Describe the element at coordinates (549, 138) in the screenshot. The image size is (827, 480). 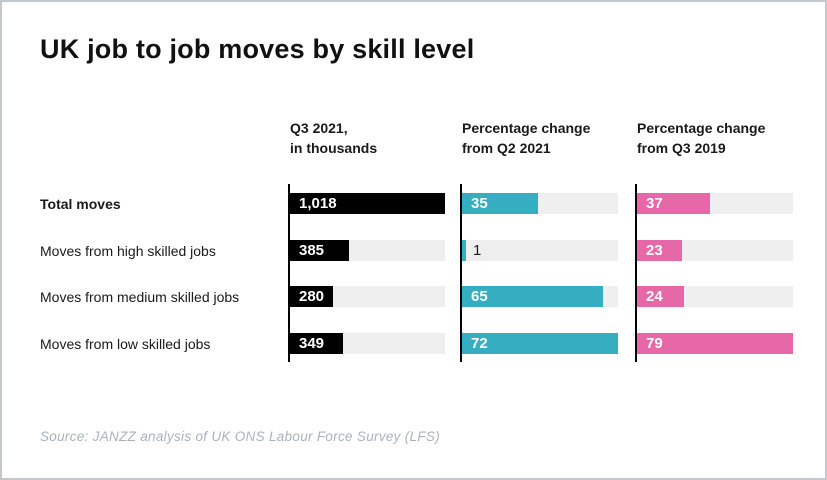
I see `column-header-change-q2-2021: Percentage change from Q2 2021` at that location.